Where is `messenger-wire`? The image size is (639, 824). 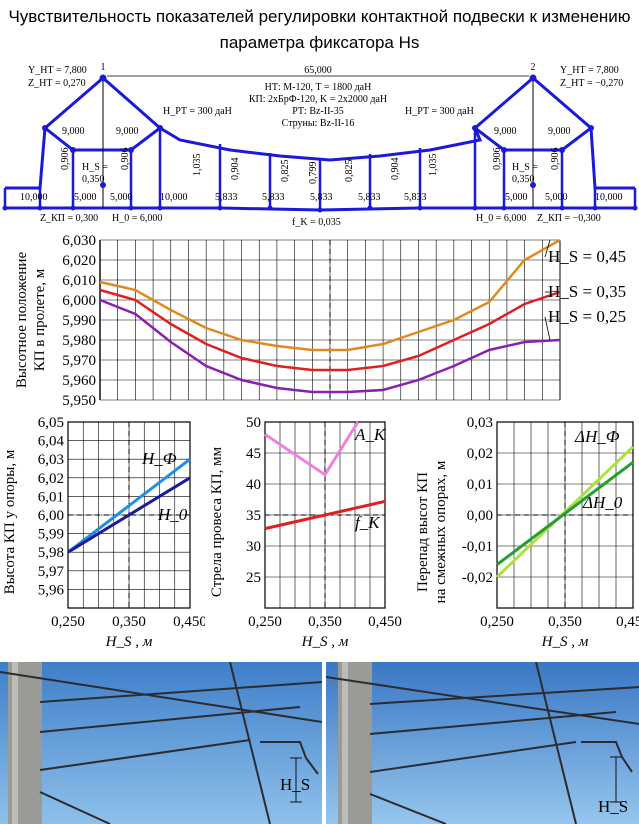
messenger-wire is located at coordinates (320, 133).